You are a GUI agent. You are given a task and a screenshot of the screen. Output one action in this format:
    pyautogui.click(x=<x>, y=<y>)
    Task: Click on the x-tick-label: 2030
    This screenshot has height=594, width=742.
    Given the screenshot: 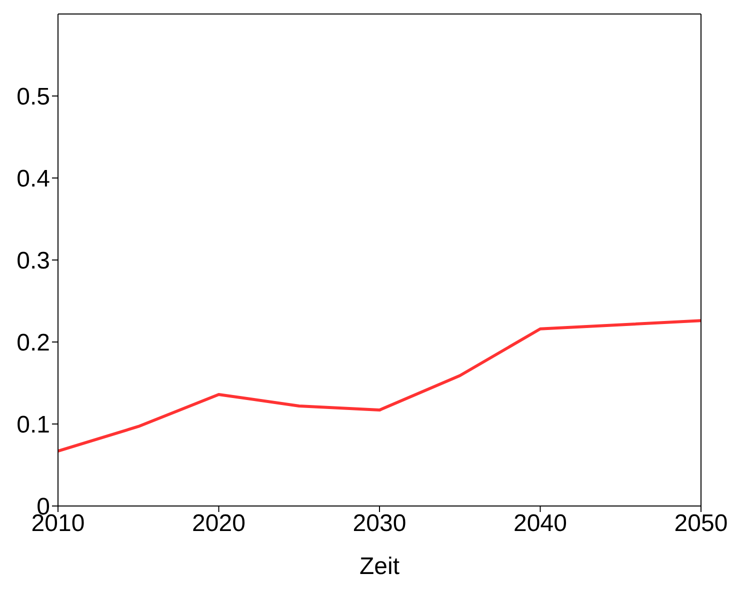 What is the action you would take?
    pyautogui.click(x=379, y=524)
    